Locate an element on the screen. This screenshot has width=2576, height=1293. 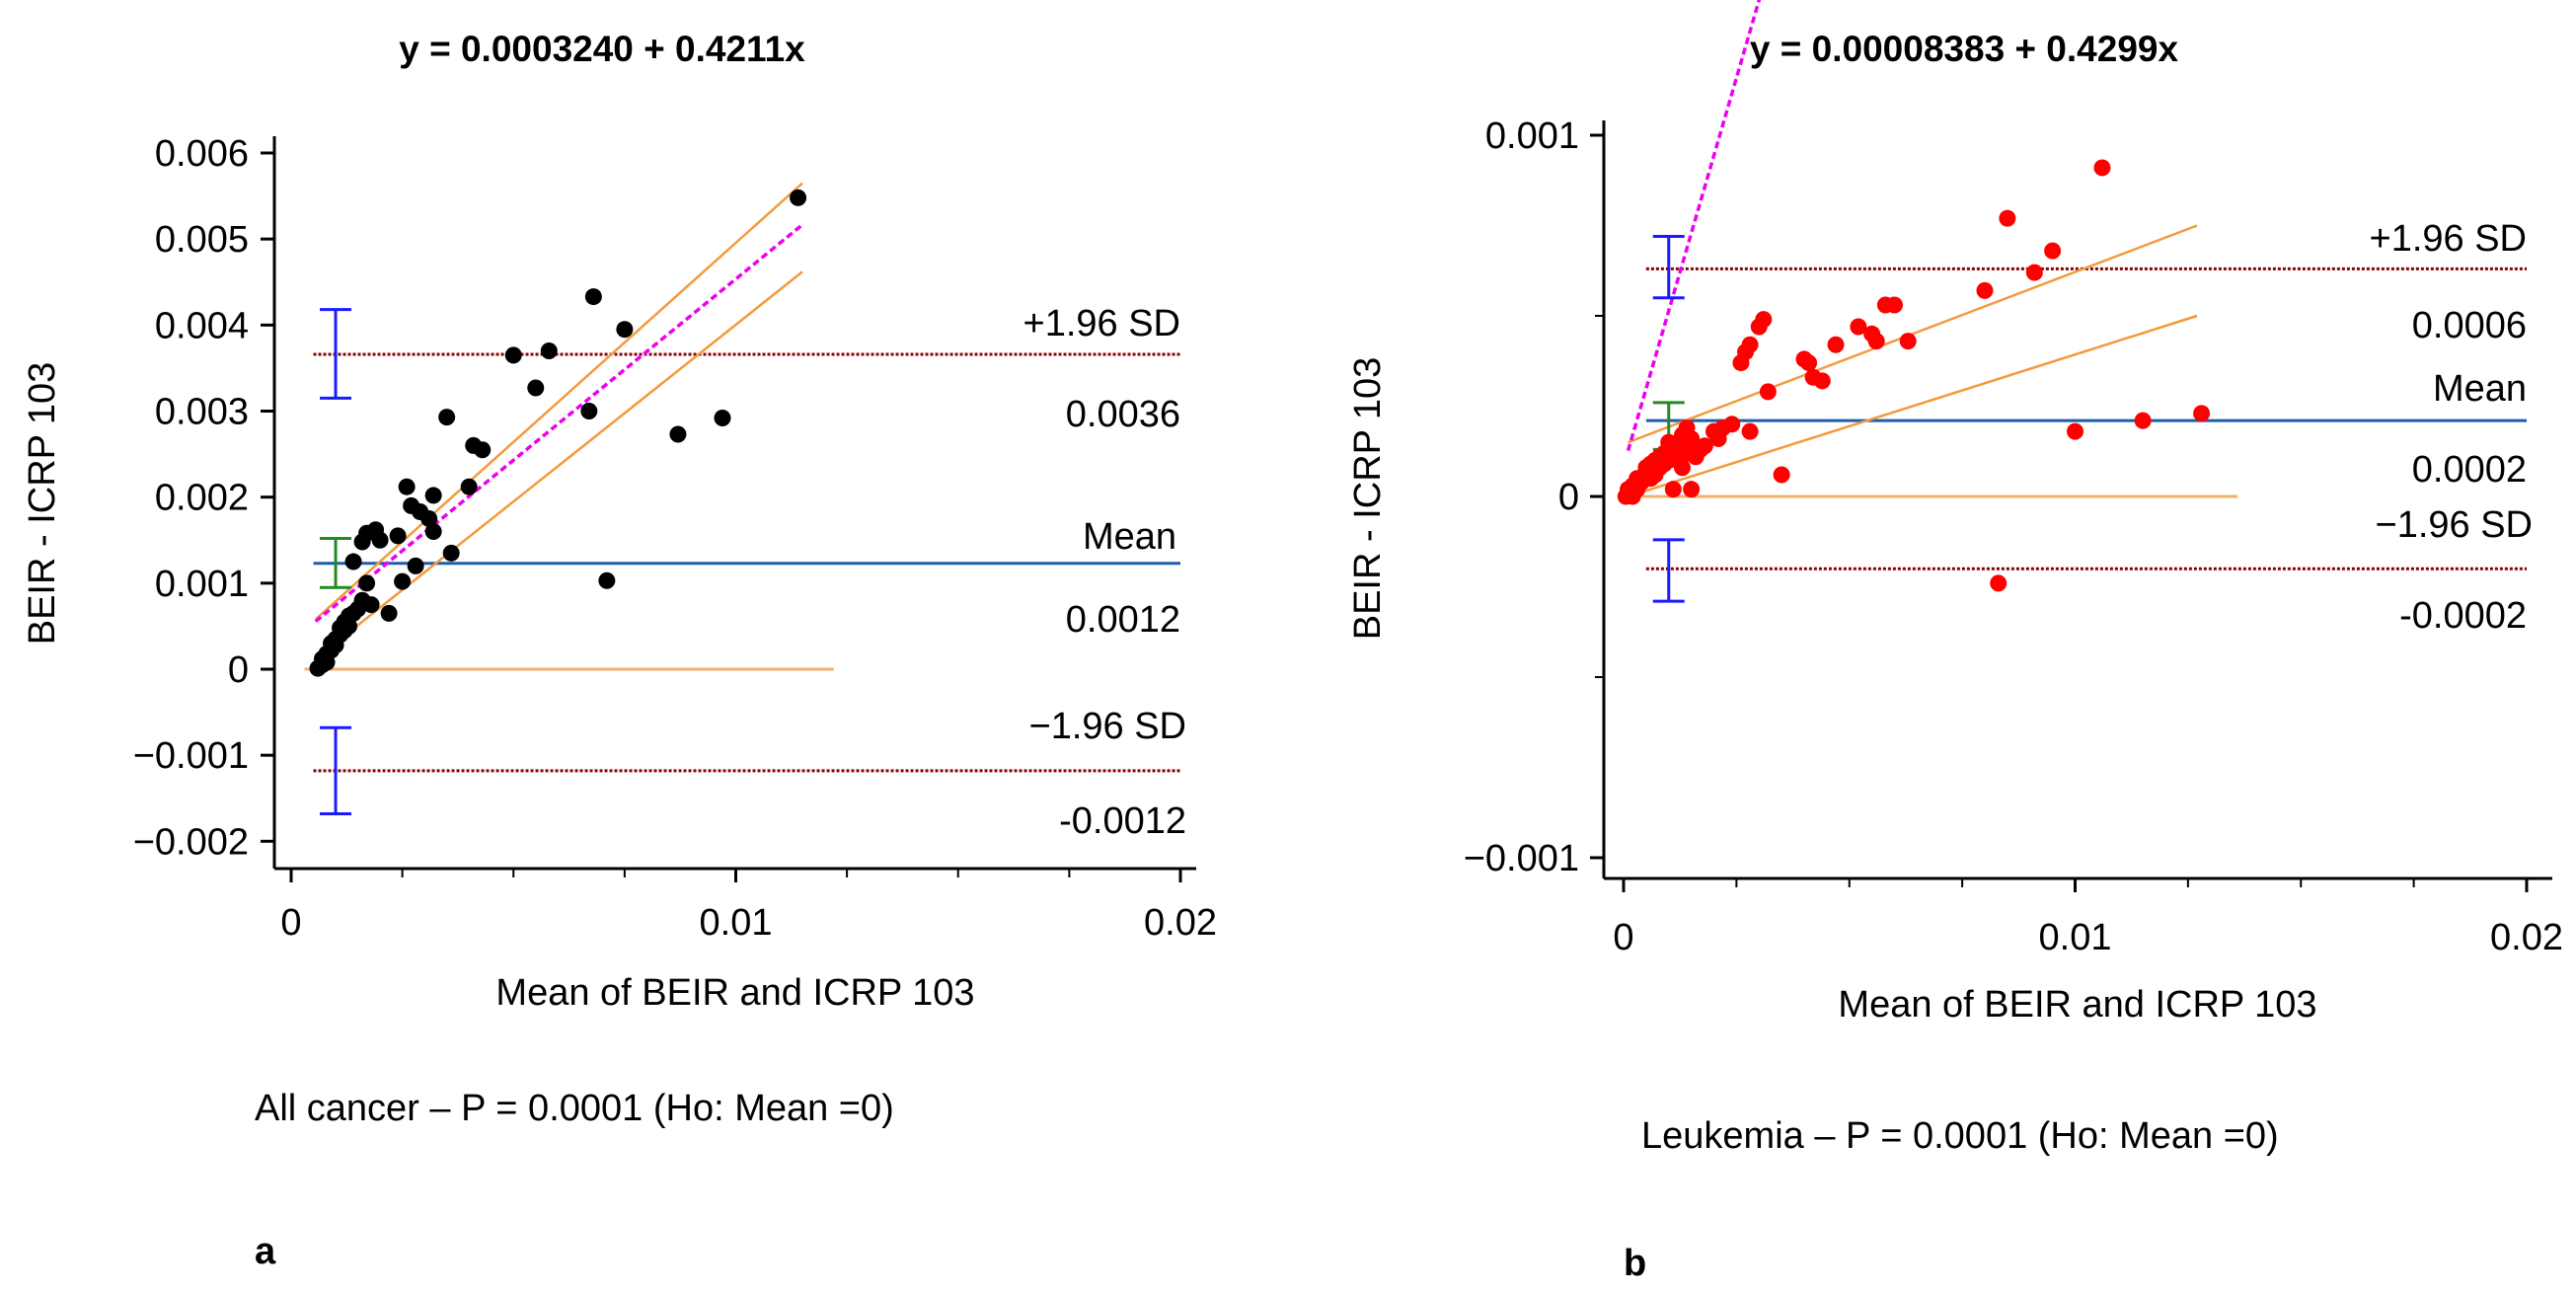
y-tick-label: 0.006 is located at coordinates (202, 154).